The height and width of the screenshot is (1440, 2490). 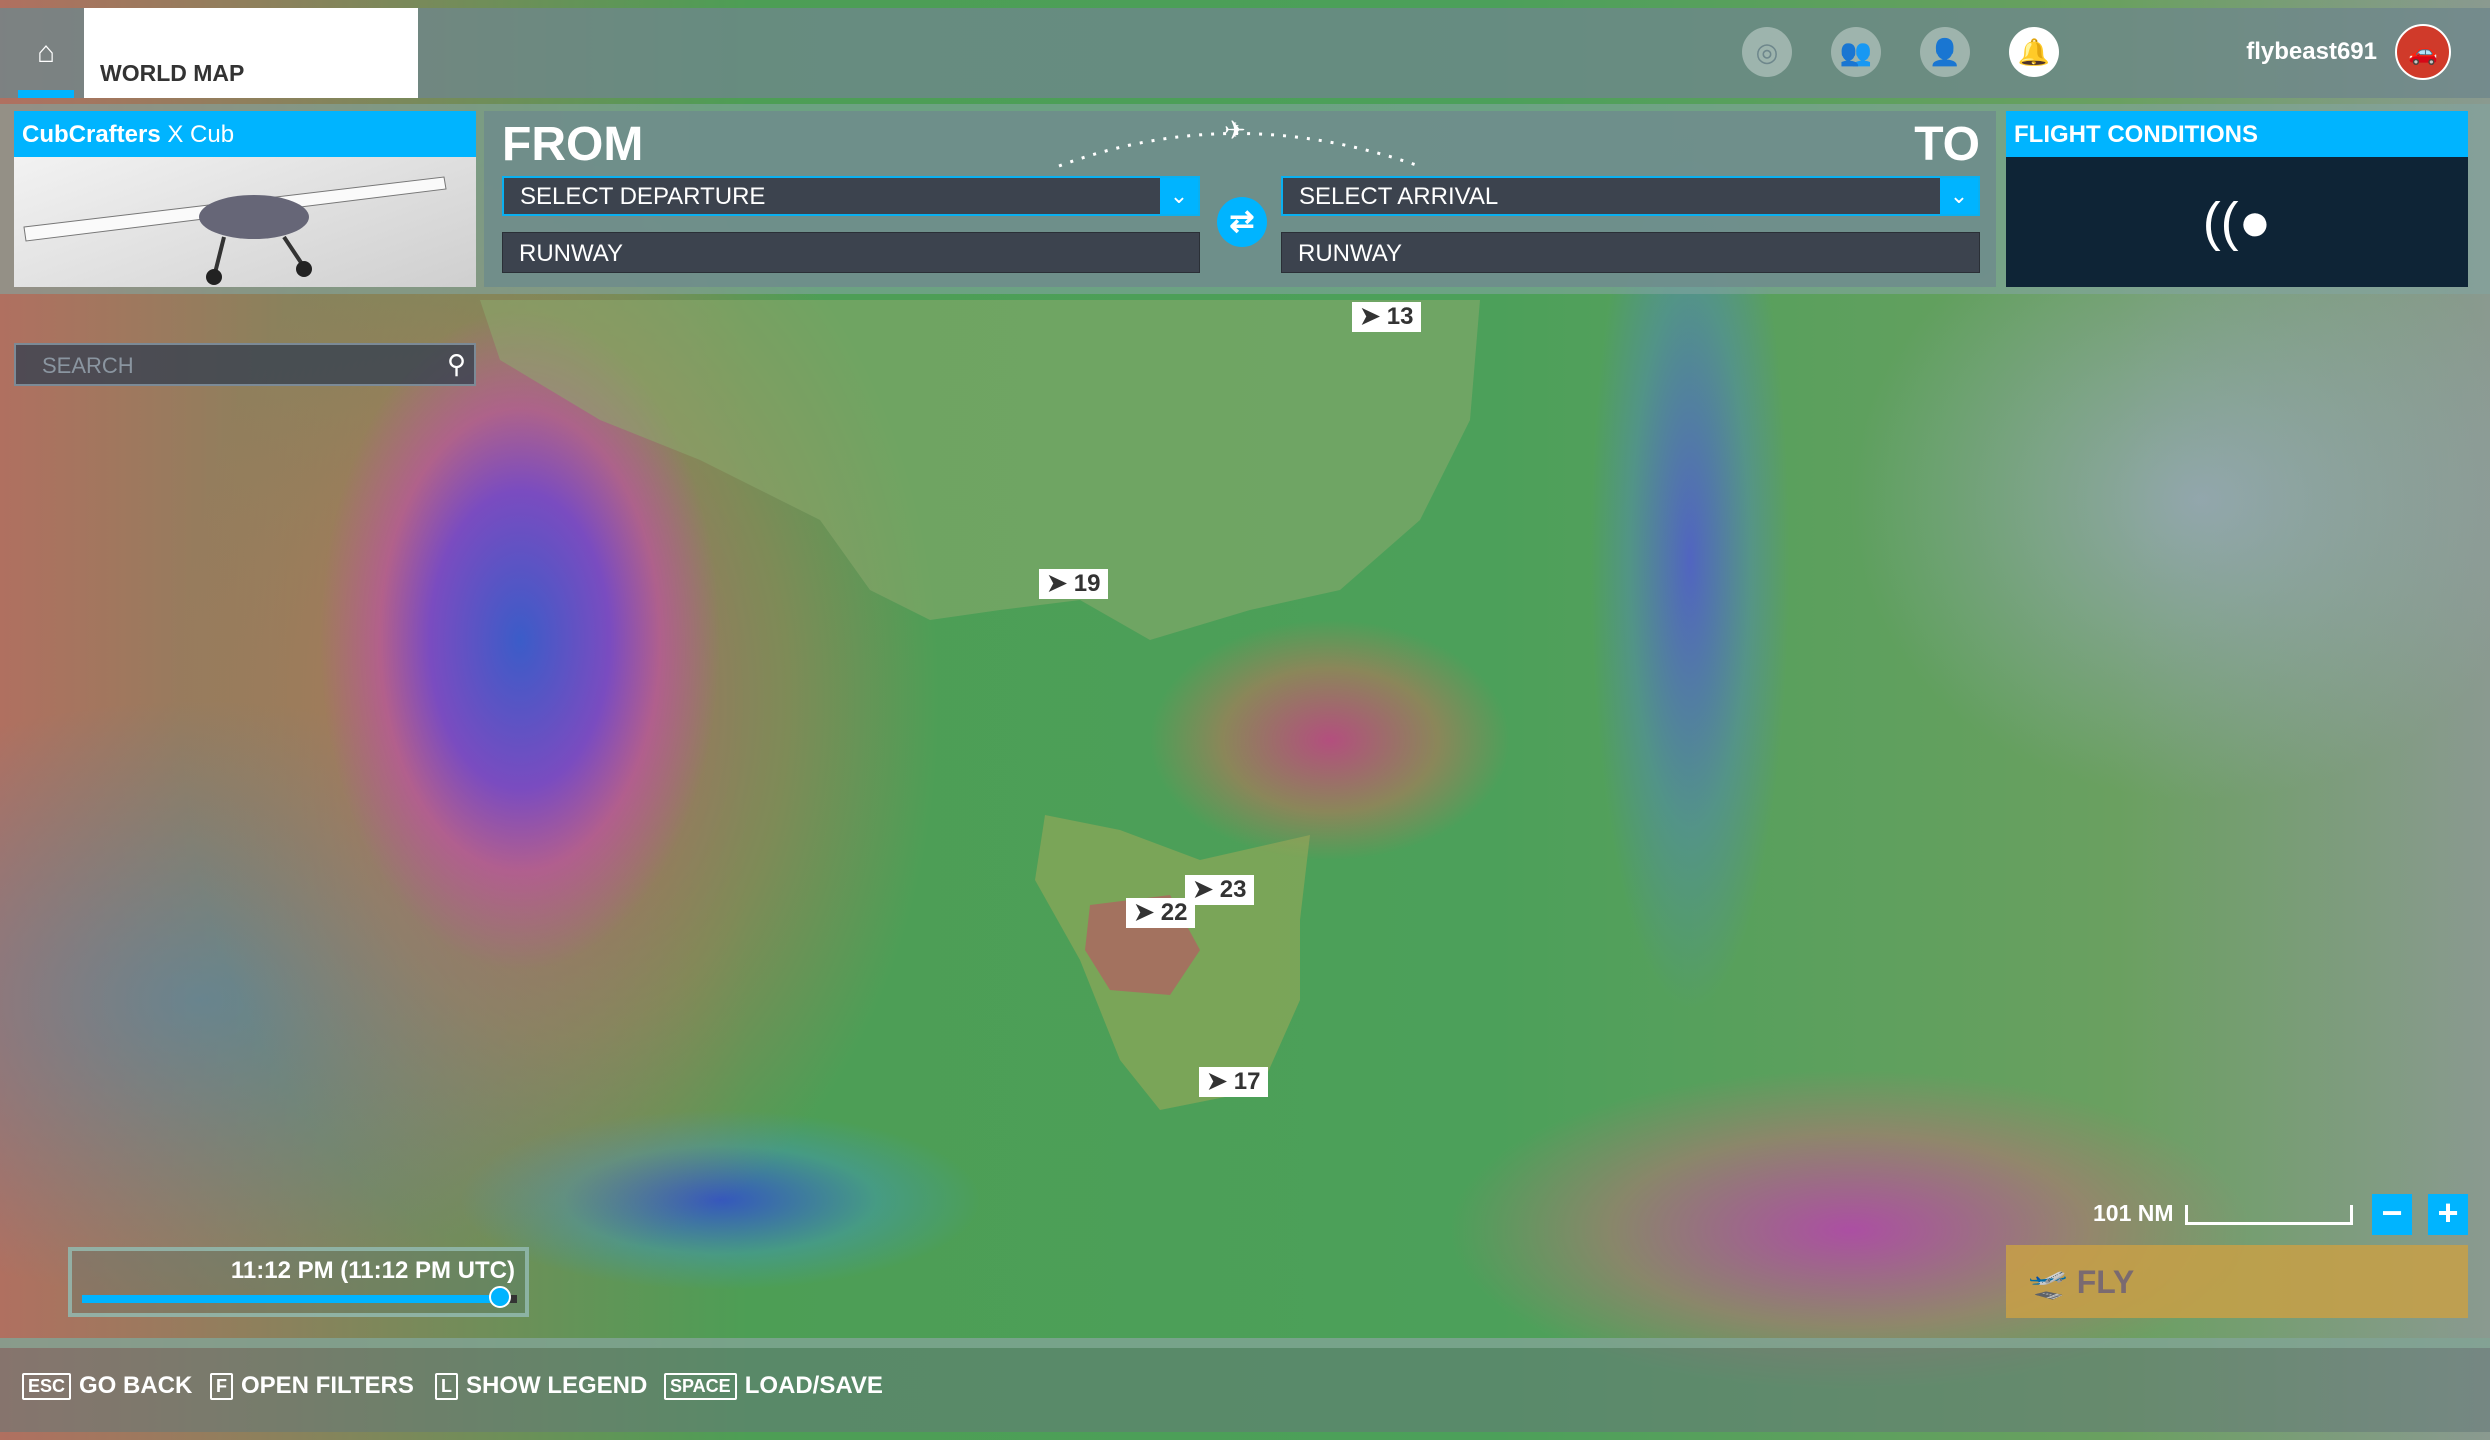 What do you see at coordinates (1087, 583) in the screenshot?
I see `marker-count: 19` at bounding box center [1087, 583].